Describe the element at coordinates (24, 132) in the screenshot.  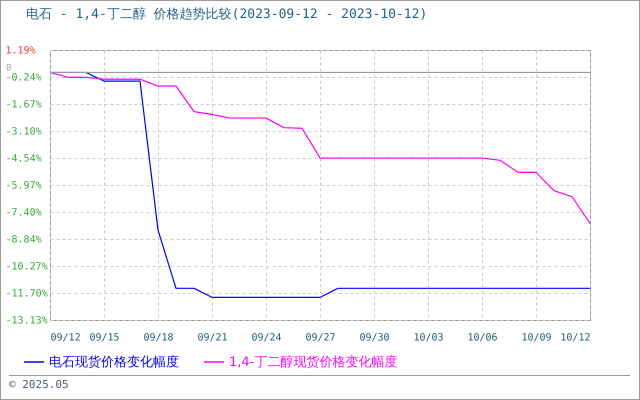
I see `y-tick-label: -3.10%` at that location.